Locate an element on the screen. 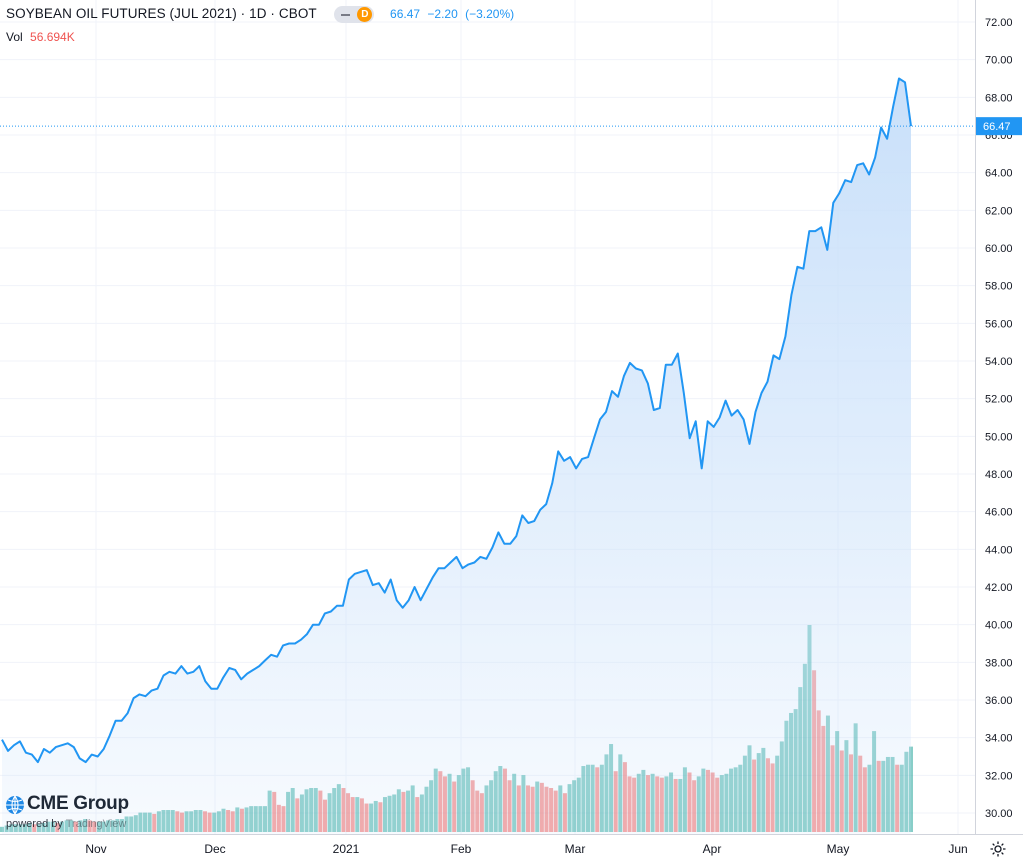  y-tick-label: 30.00 is located at coordinates (999, 814).